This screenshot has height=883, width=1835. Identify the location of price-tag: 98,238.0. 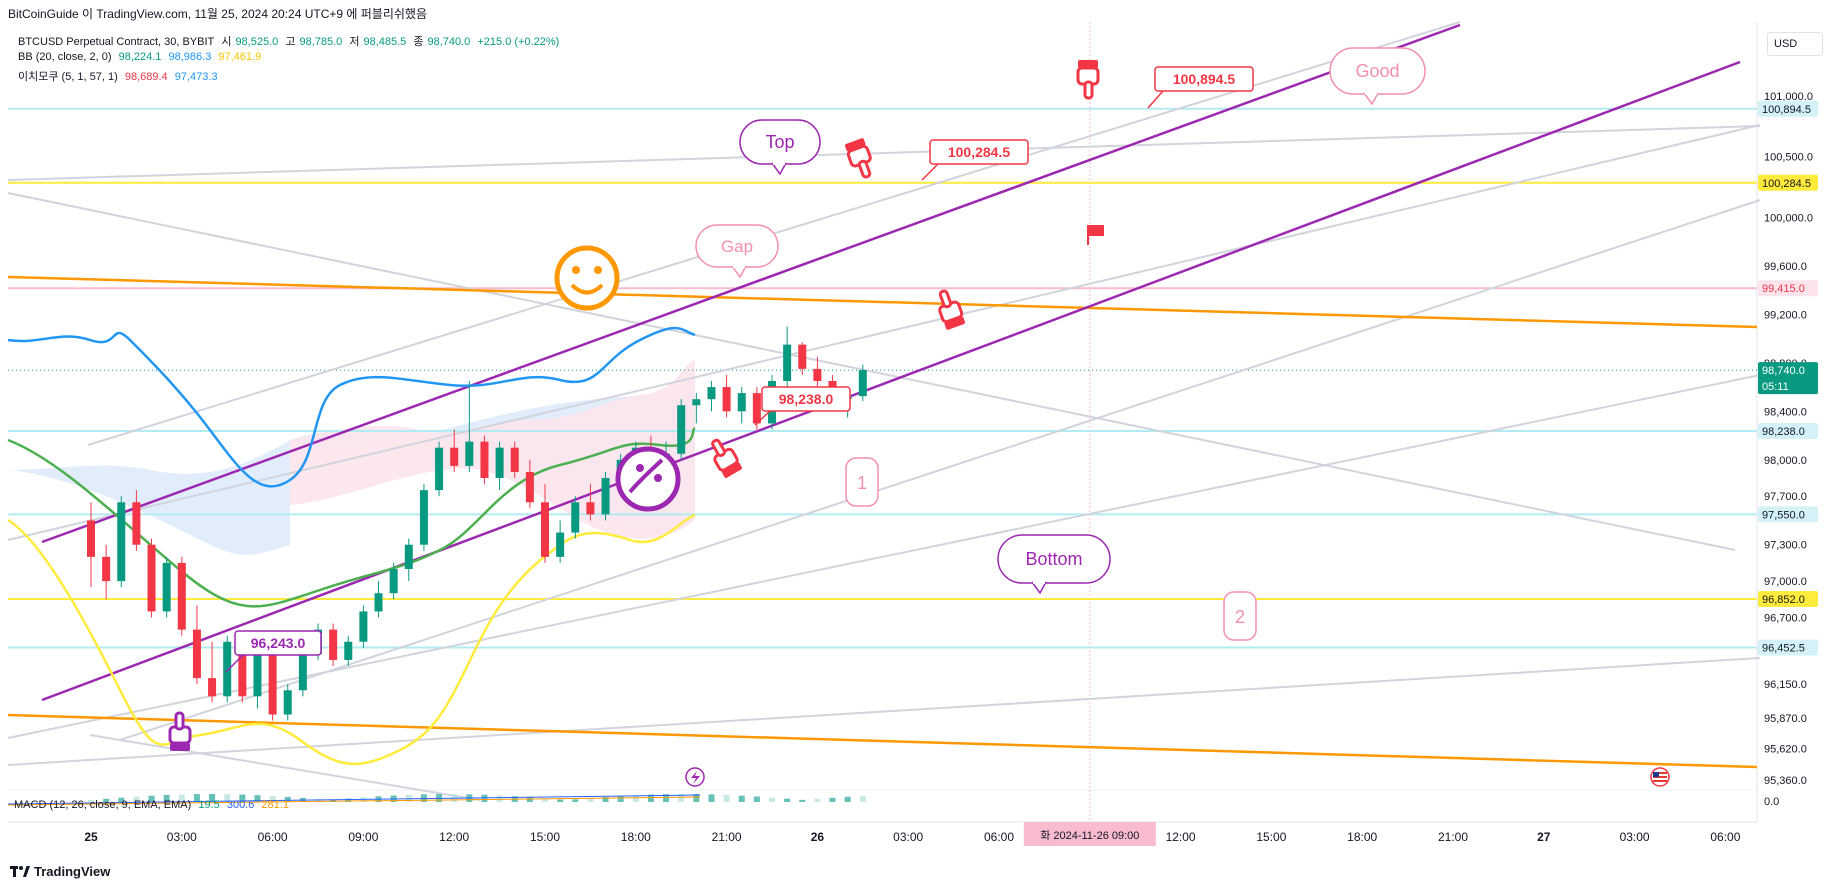
(1788, 430).